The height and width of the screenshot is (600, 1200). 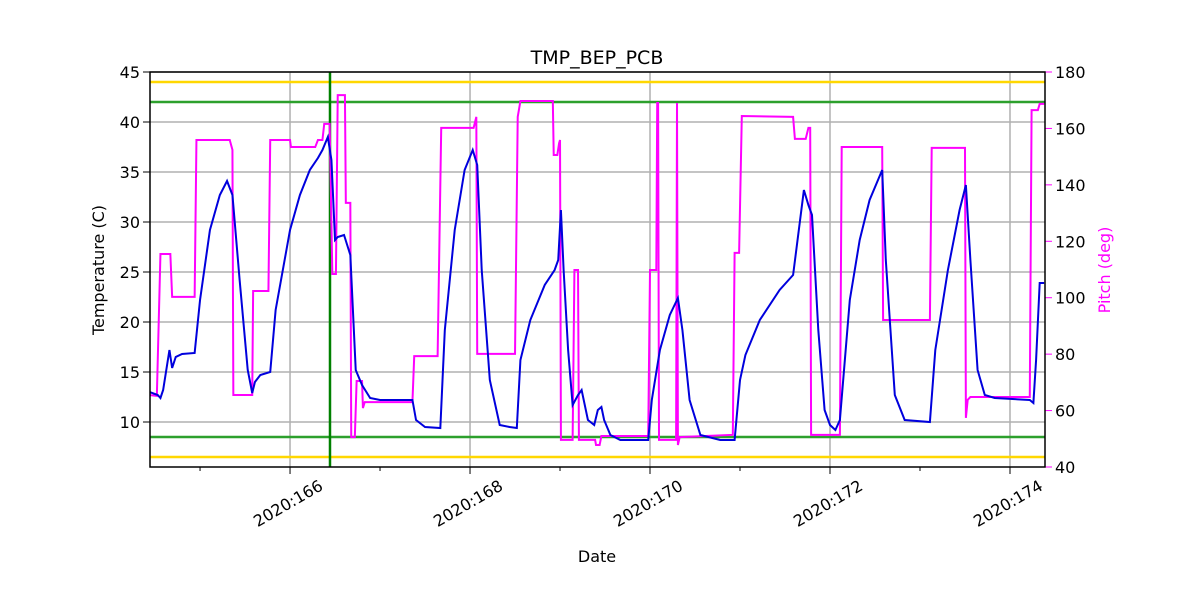 I want to click on y-tick-label: 40, so click(x=130, y=122).